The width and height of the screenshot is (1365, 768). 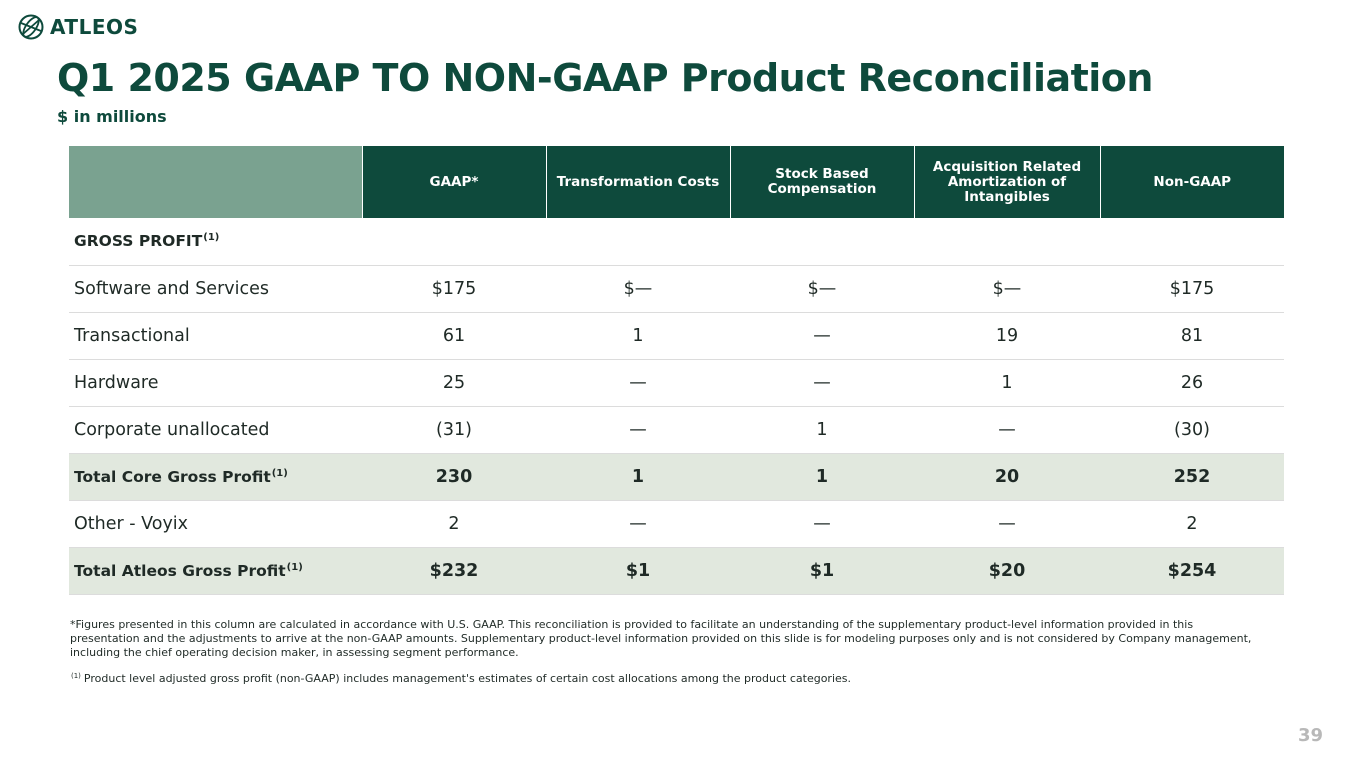 I want to click on header-gaap: GAAP*, so click(x=453, y=182).